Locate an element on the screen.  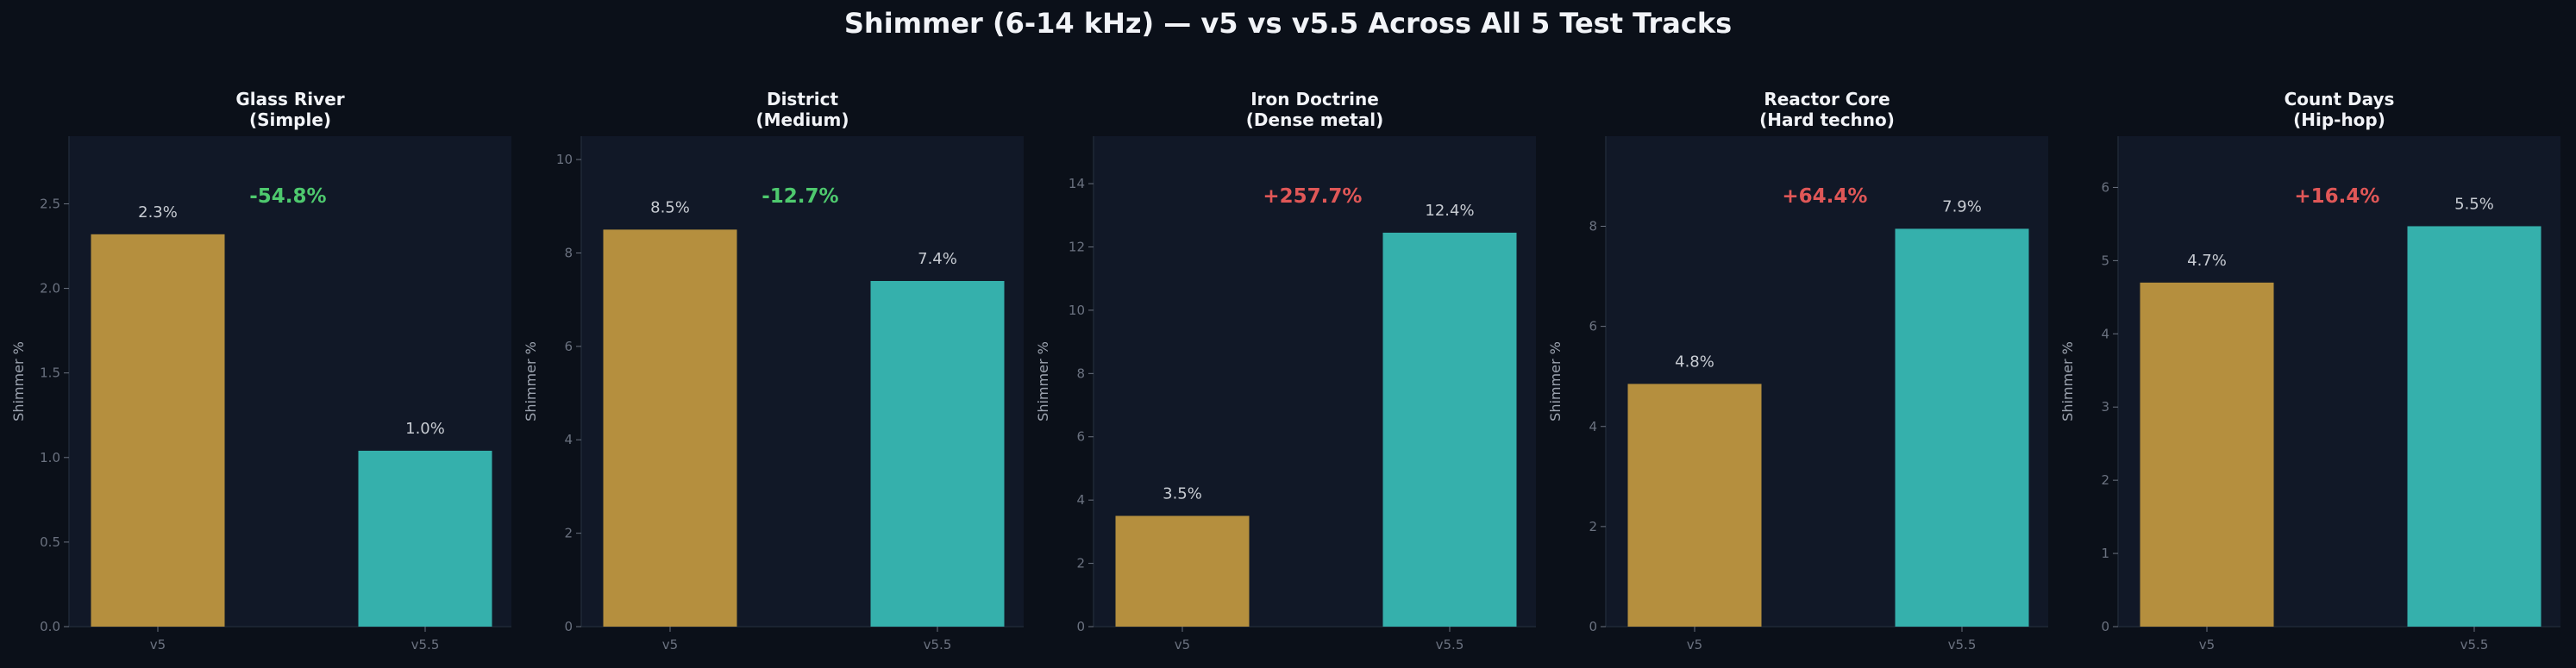
panel-subtitle: (Hard techno) is located at coordinates (1827, 120).